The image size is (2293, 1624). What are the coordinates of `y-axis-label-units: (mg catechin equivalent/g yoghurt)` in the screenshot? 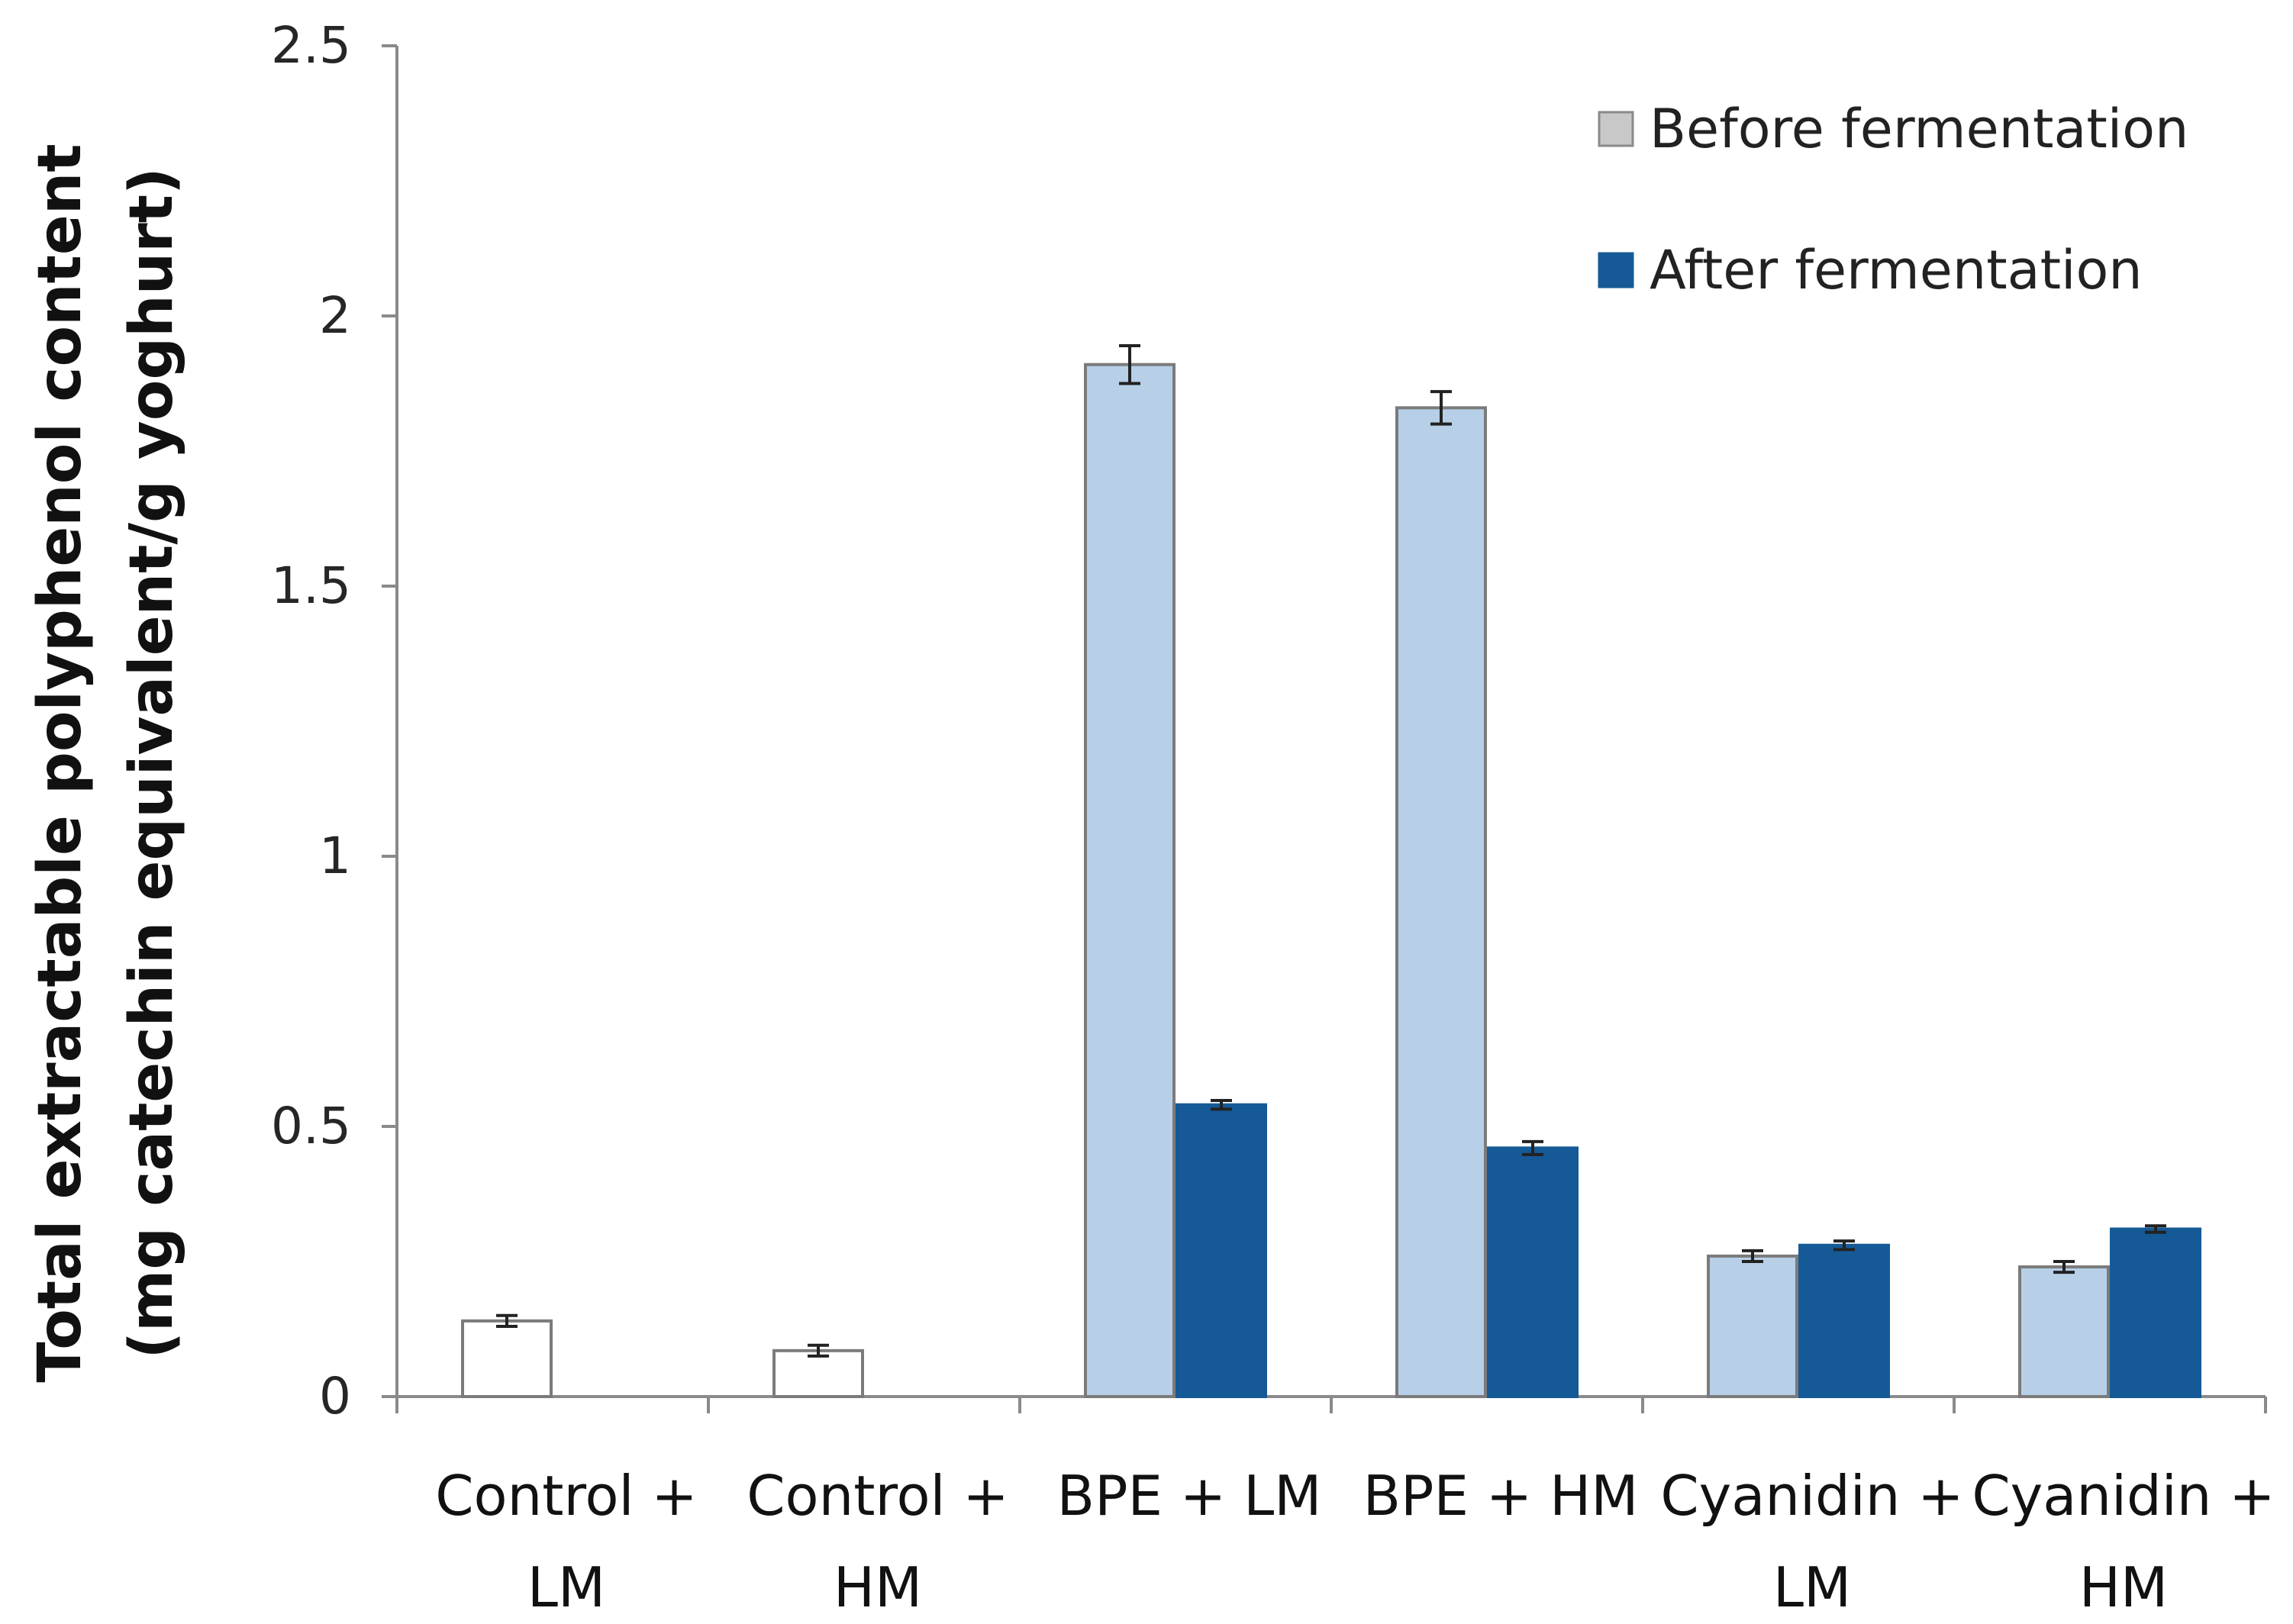 It's located at (152, 762).